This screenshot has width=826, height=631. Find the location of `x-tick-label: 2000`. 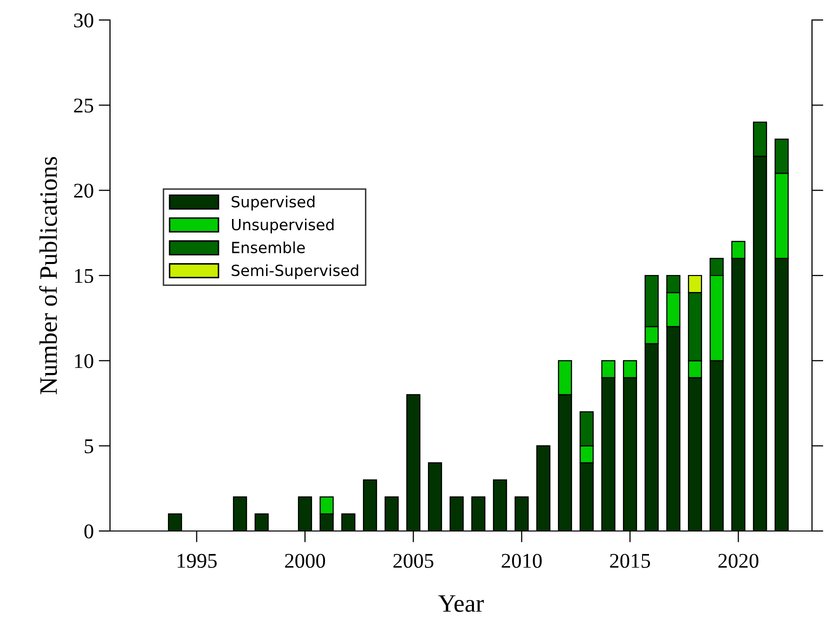

x-tick-label: 2000 is located at coordinates (305, 561).